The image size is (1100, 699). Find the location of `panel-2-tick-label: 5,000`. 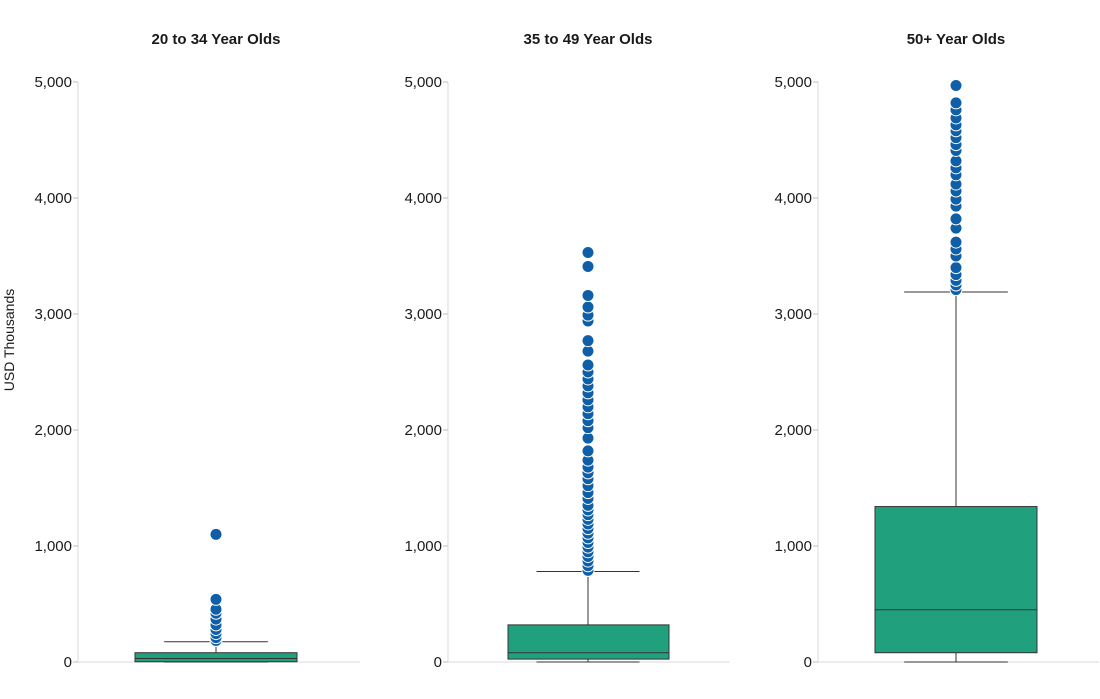

panel-2-tick-label: 5,000 is located at coordinates (423, 82).